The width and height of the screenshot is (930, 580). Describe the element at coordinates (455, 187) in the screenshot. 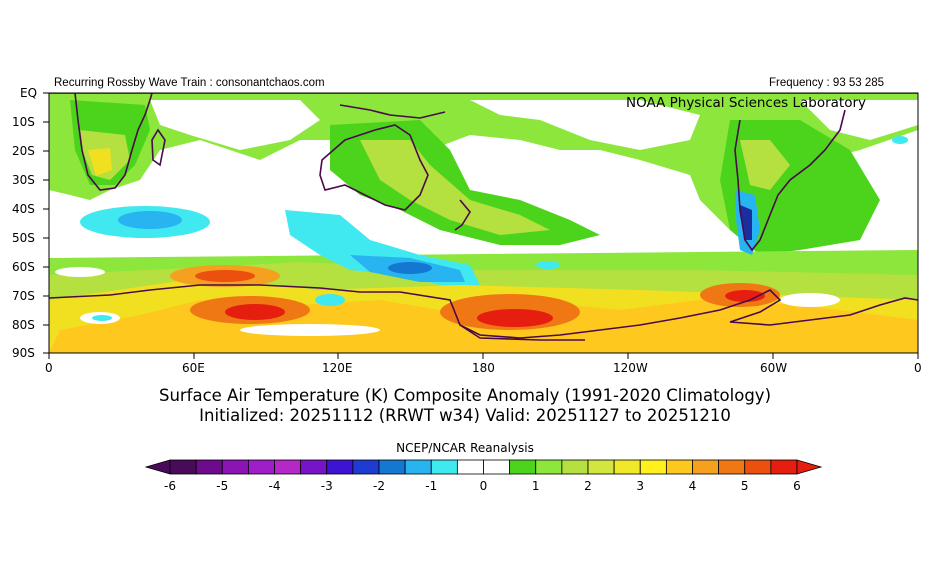

I see `warm-patch-australia` at that location.